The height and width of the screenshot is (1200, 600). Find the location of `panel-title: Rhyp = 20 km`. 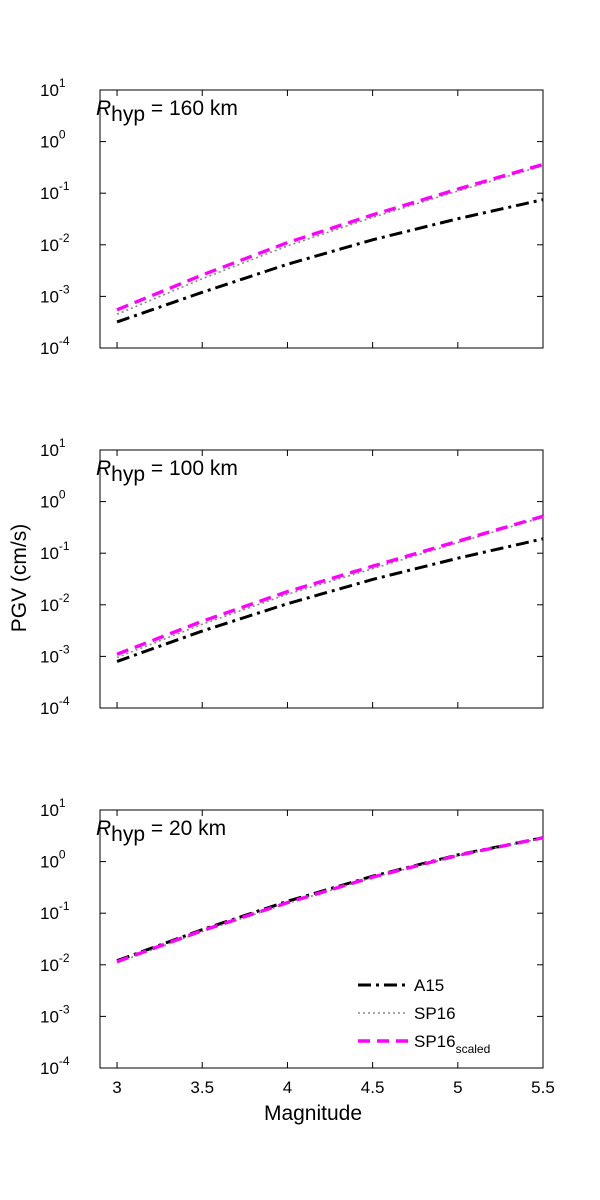

panel-title: Rhyp = 20 km is located at coordinates (161, 831).